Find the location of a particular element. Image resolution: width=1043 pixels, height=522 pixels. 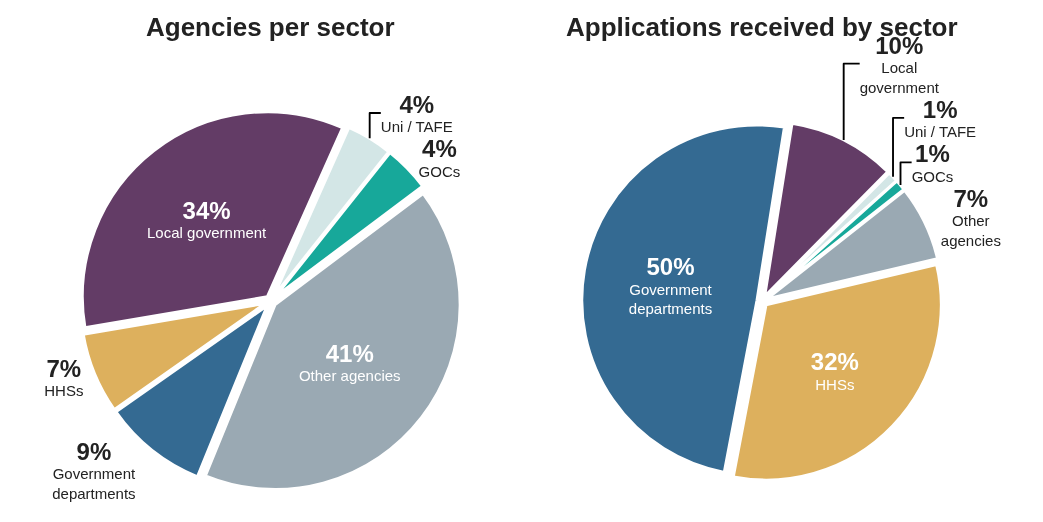

data-label: 34% is located at coordinates (206, 210).